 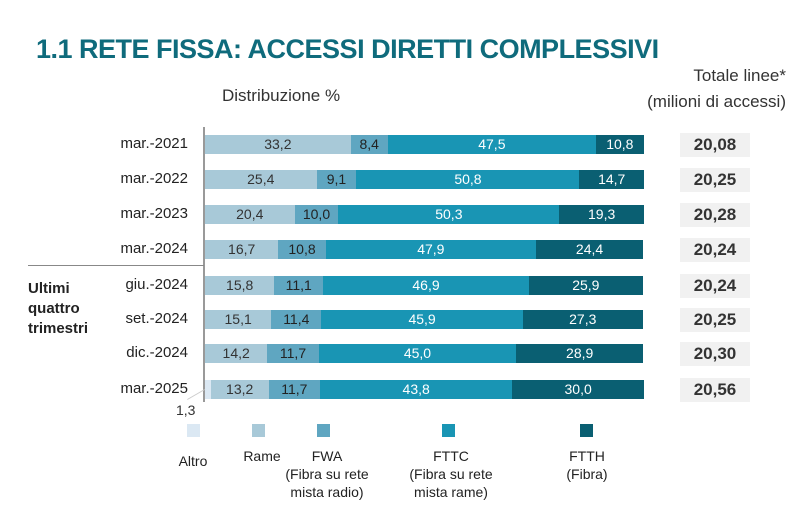 What do you see at coordinates (426, 285) in the screenshot?
I see `bar-segment-fttc: 46,9` at bounding box center [426, 285].